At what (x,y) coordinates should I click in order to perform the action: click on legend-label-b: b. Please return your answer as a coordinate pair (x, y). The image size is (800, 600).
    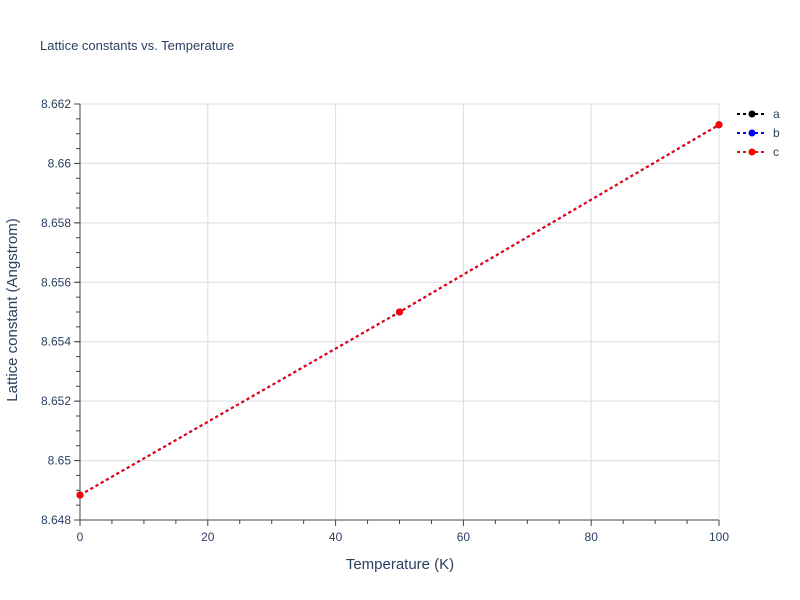
    Looking at the image, I should click on (776, 133).